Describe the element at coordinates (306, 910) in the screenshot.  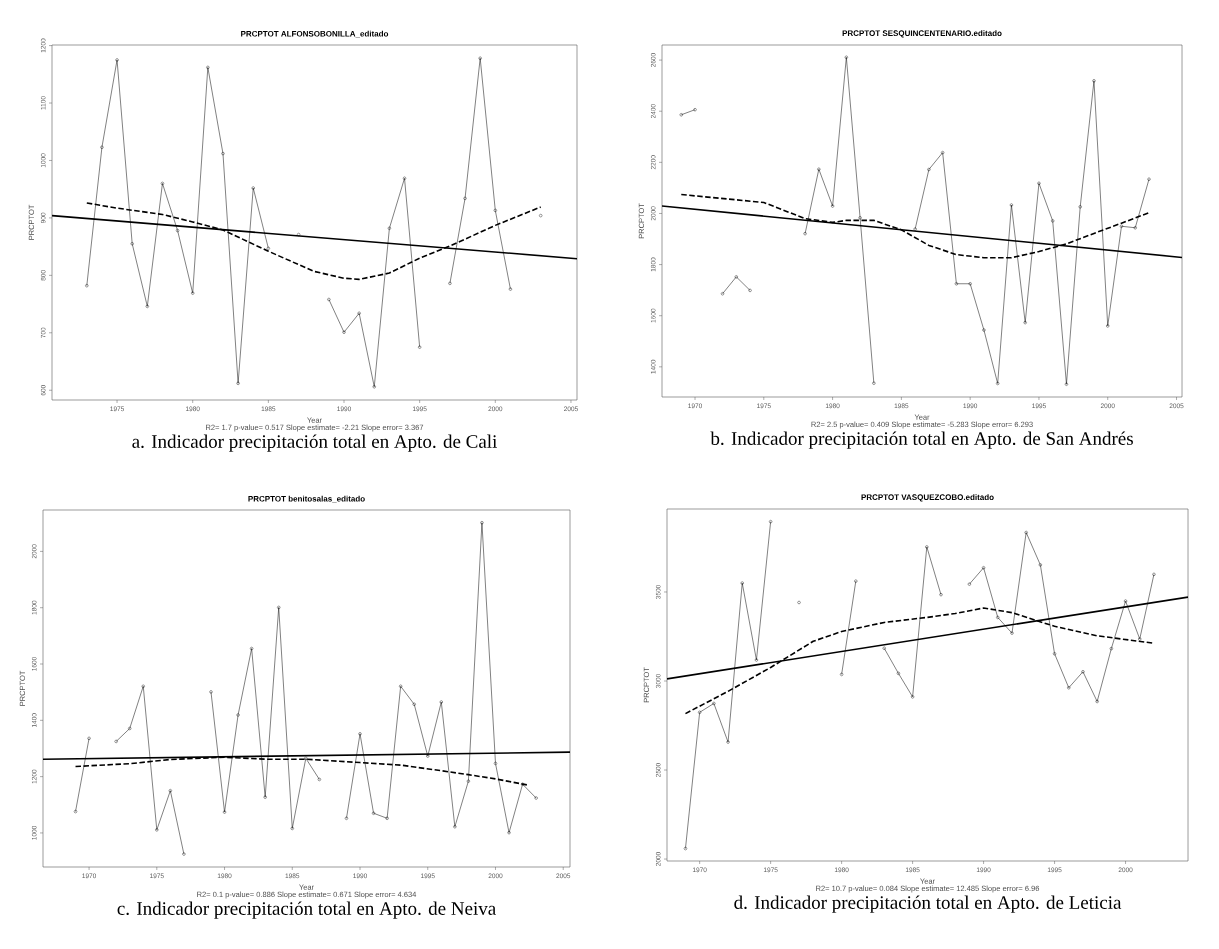
I see `text: c. Indicador precipitación total en Apto. de Neiva` at that location.